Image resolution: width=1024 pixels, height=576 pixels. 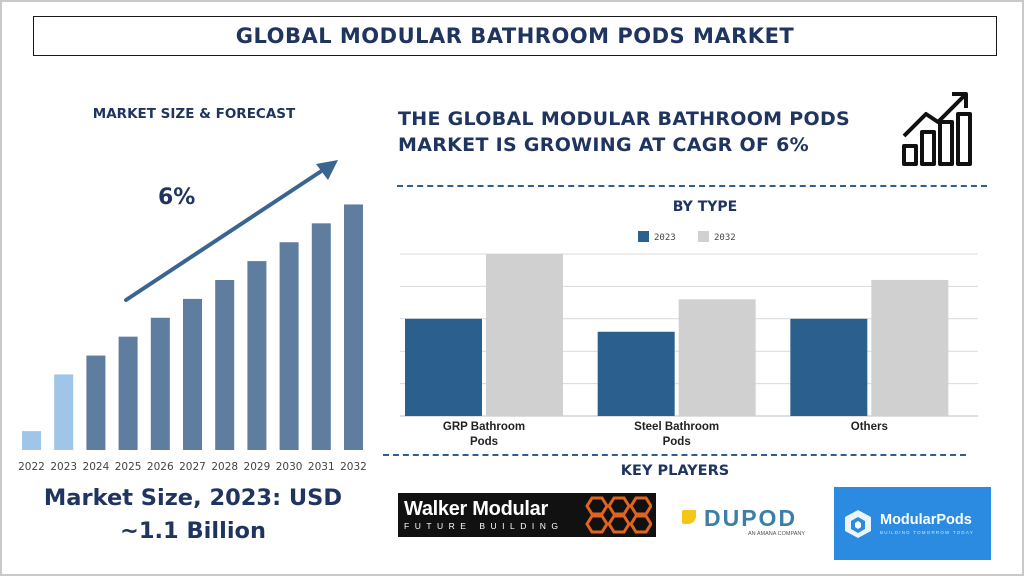 What do you see at coordinates (160, 467) in the screenshot?
I see `forecast-tick-label: 2026` at bounding box center [160, 467].